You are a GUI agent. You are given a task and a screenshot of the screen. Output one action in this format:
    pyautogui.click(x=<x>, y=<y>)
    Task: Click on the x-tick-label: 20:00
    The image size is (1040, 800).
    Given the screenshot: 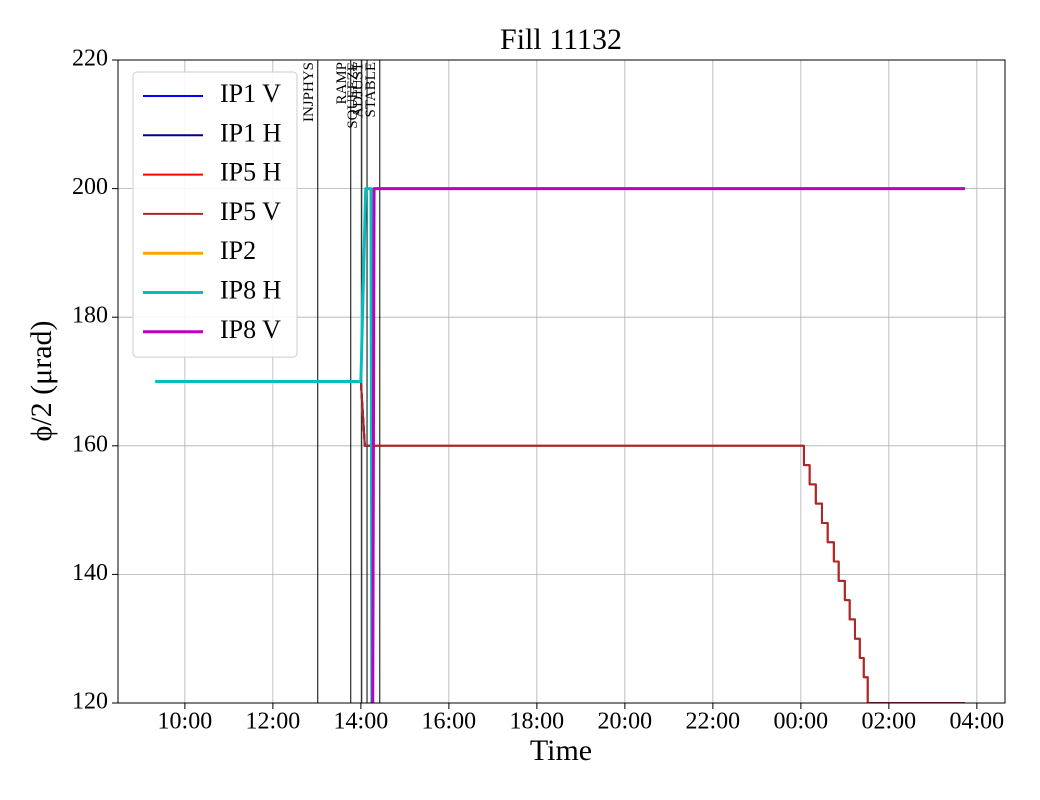 What is the action you would take?
    pyautogui.click(x=625, y=722)
    